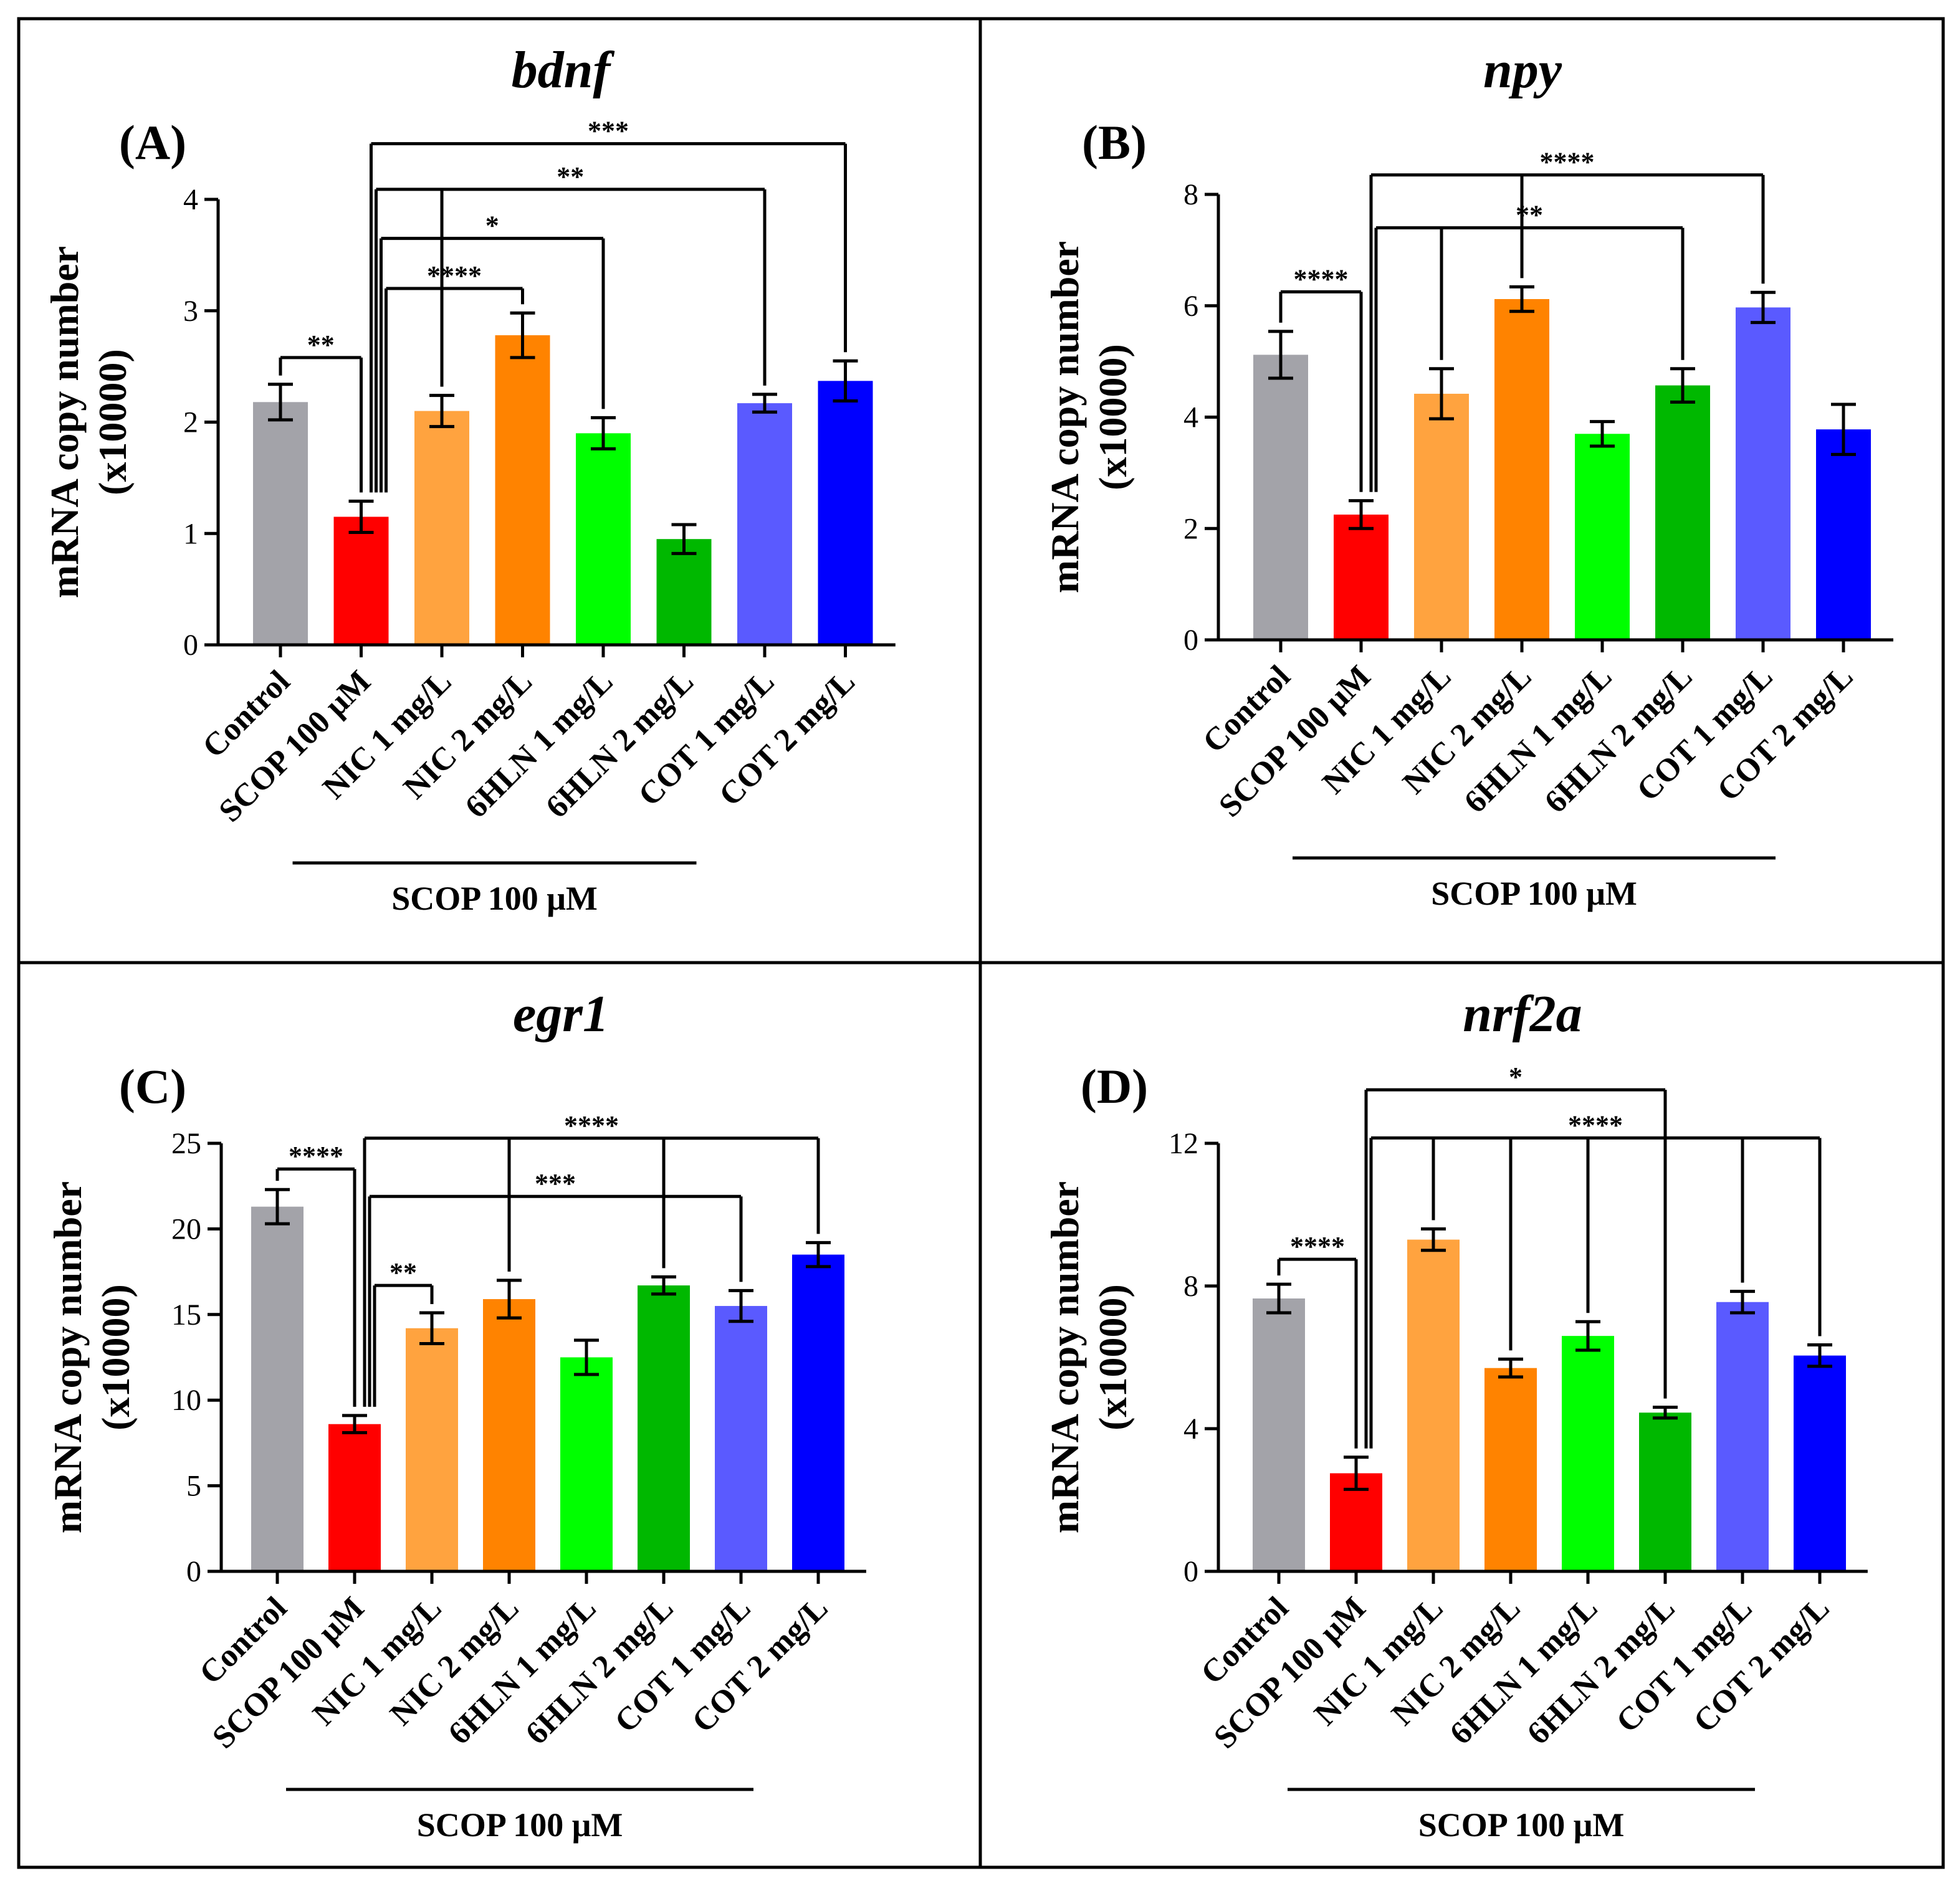 This screenshot has width=1960, height=1886. Describe the element at coordinates (403, 1273) in the screenshot. I see `significance-label-3: **` at that location.